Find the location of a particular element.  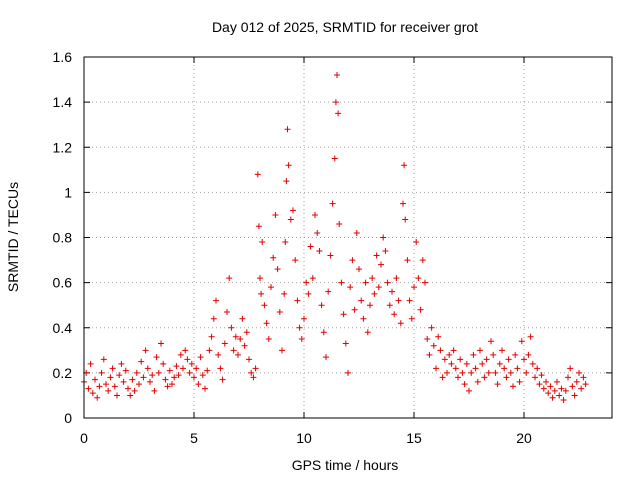

x-axis-label: GPS time / hours is located at coordinates (345, 465).